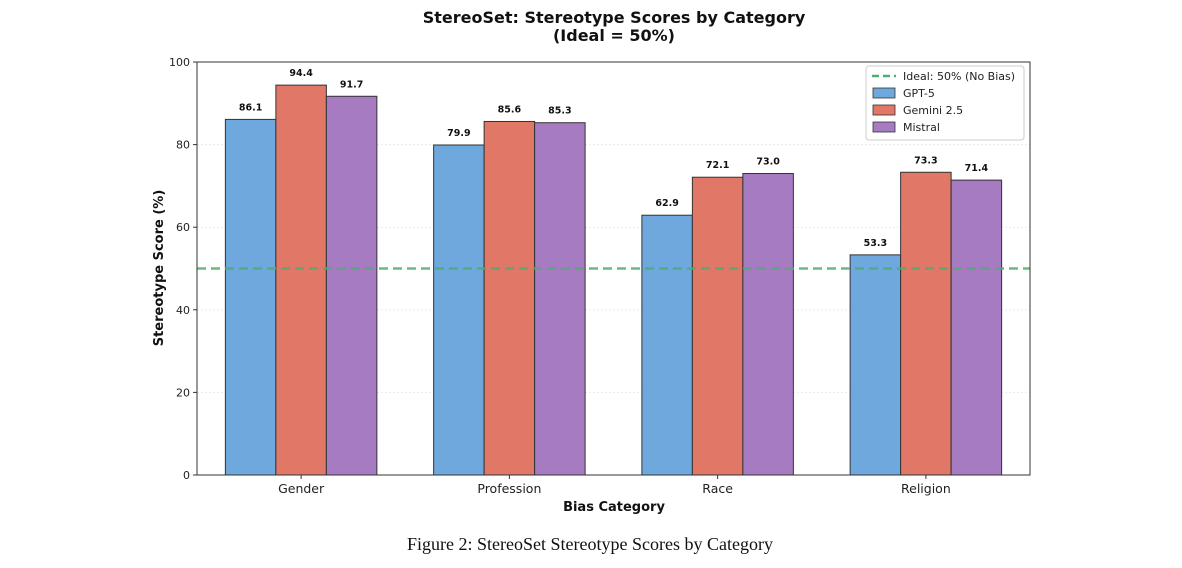 The width and height of the screenshot is (1182, 568). What do you see at coordinates (301, 73) in the screenshot?
I see `data-label: 94.4` at bounding box center [301, 73].